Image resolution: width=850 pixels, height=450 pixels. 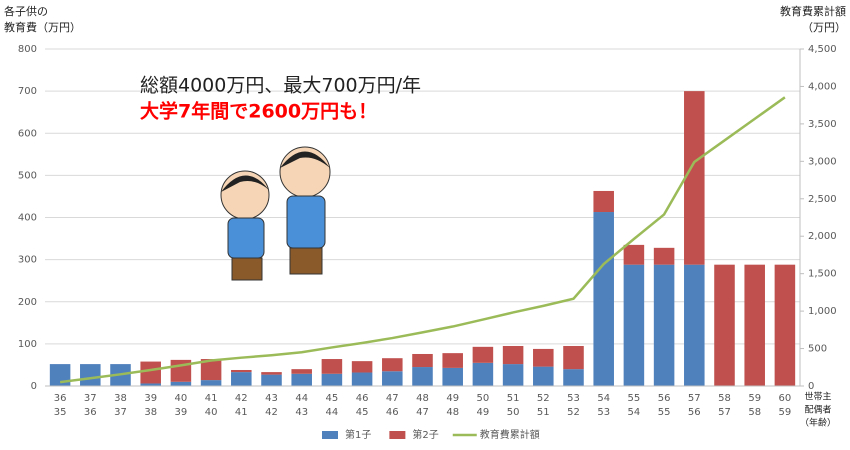 What do you see at coordinates (358, 434) in the screenshot?
I see `legend-label: 第1子` at bounding box center [358, 434].